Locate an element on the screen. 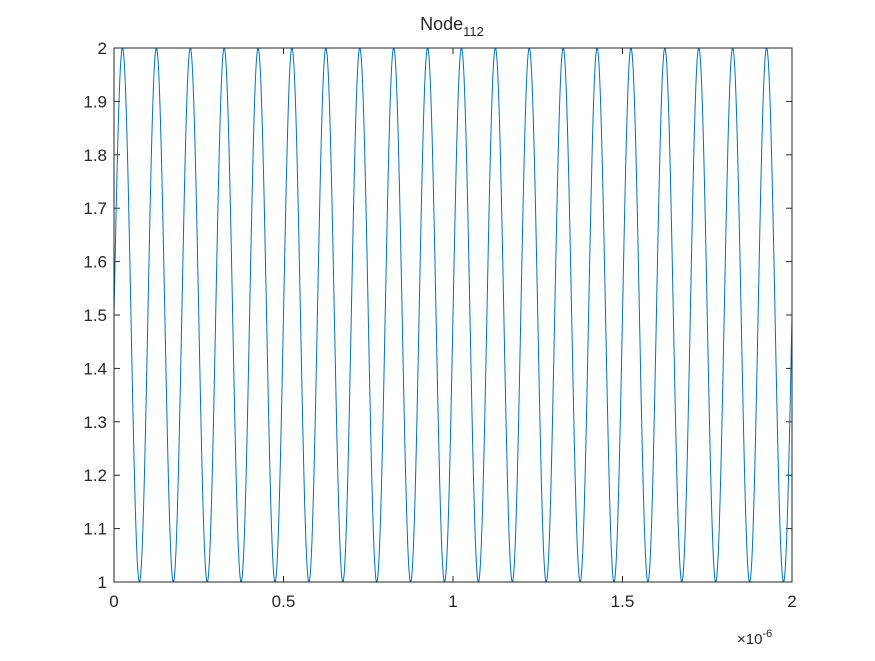  x-tick-label: 1 is located at coordinates (452, 601).